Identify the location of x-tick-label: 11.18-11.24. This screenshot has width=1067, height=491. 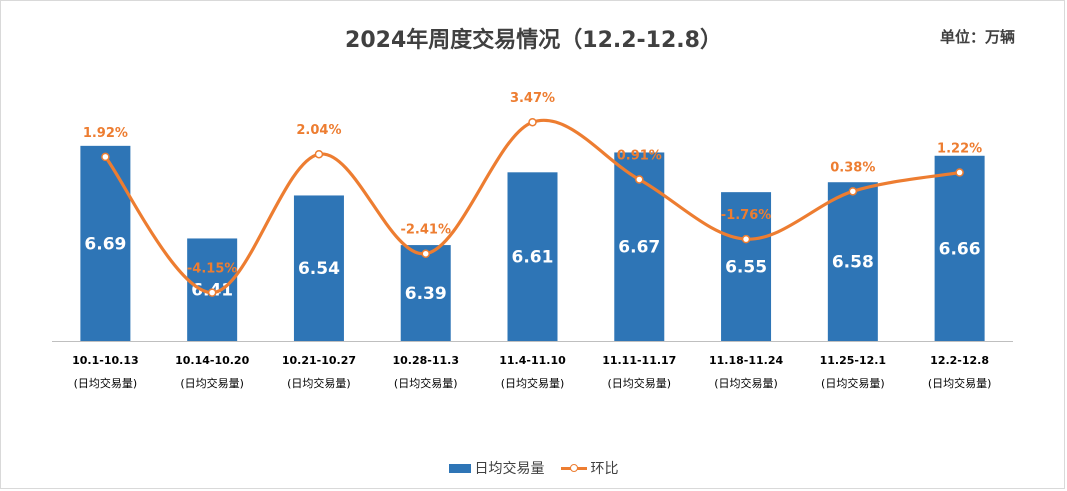
(746, 360).